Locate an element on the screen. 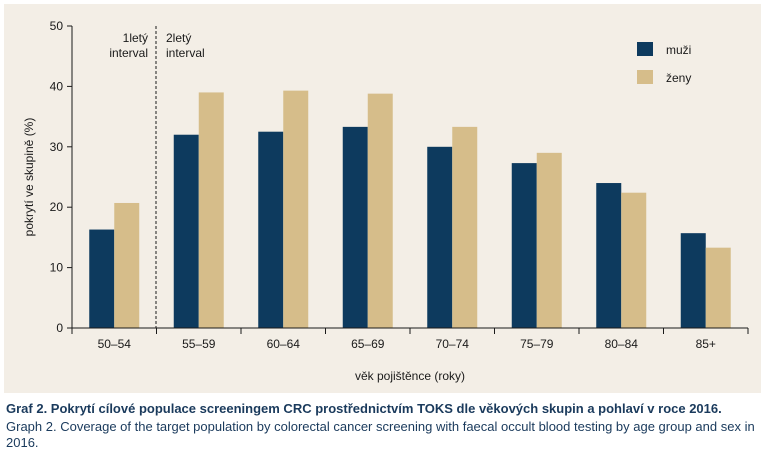 This screenshot has width=765, height=459. x-tick-label: 80–84 is located at coordinates (622, 344).